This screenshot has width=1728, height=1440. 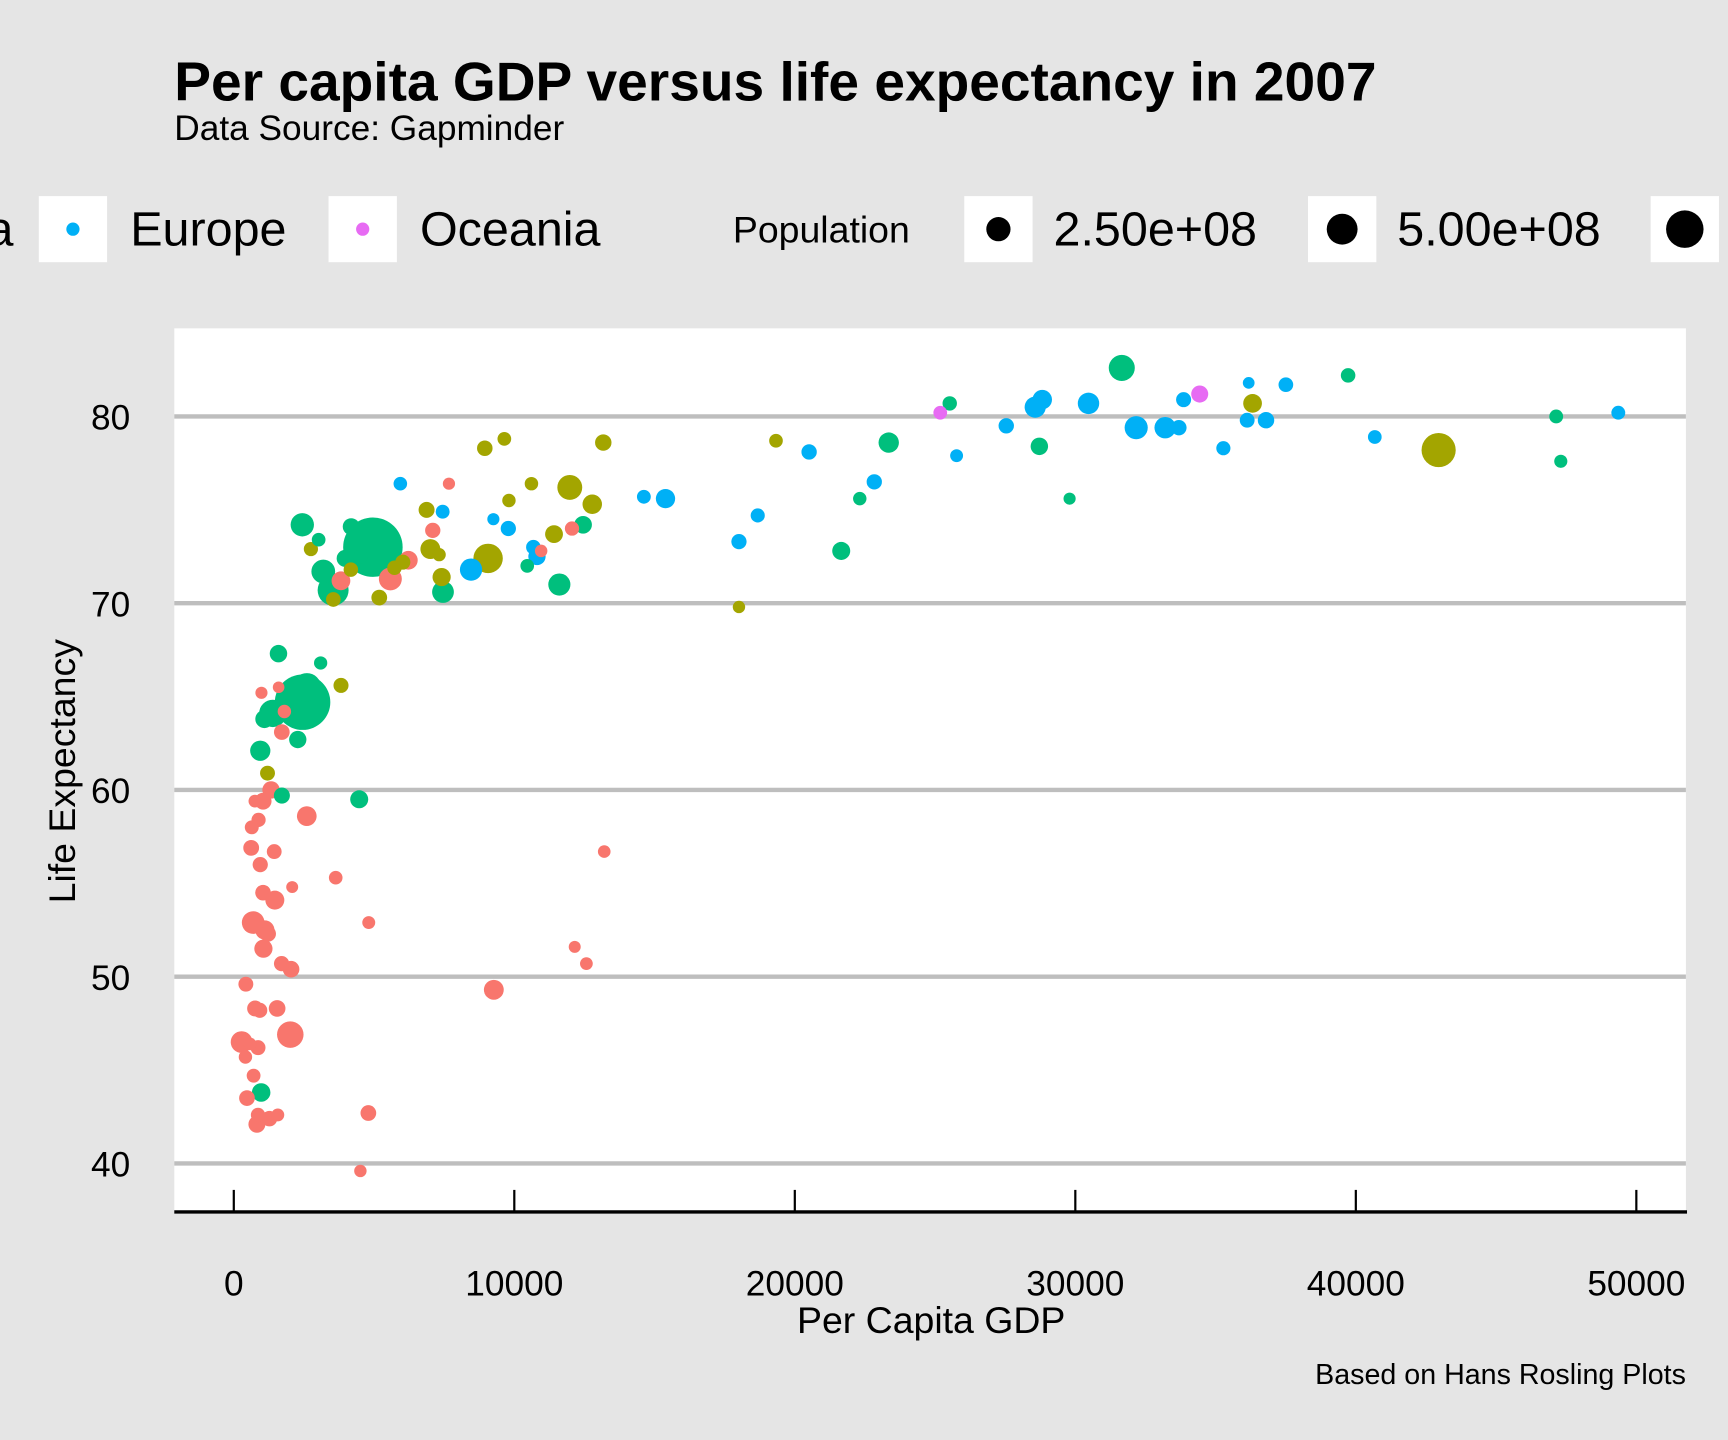 I want to click on x-tick-label: 30000, so click(x=1075, y=1284).